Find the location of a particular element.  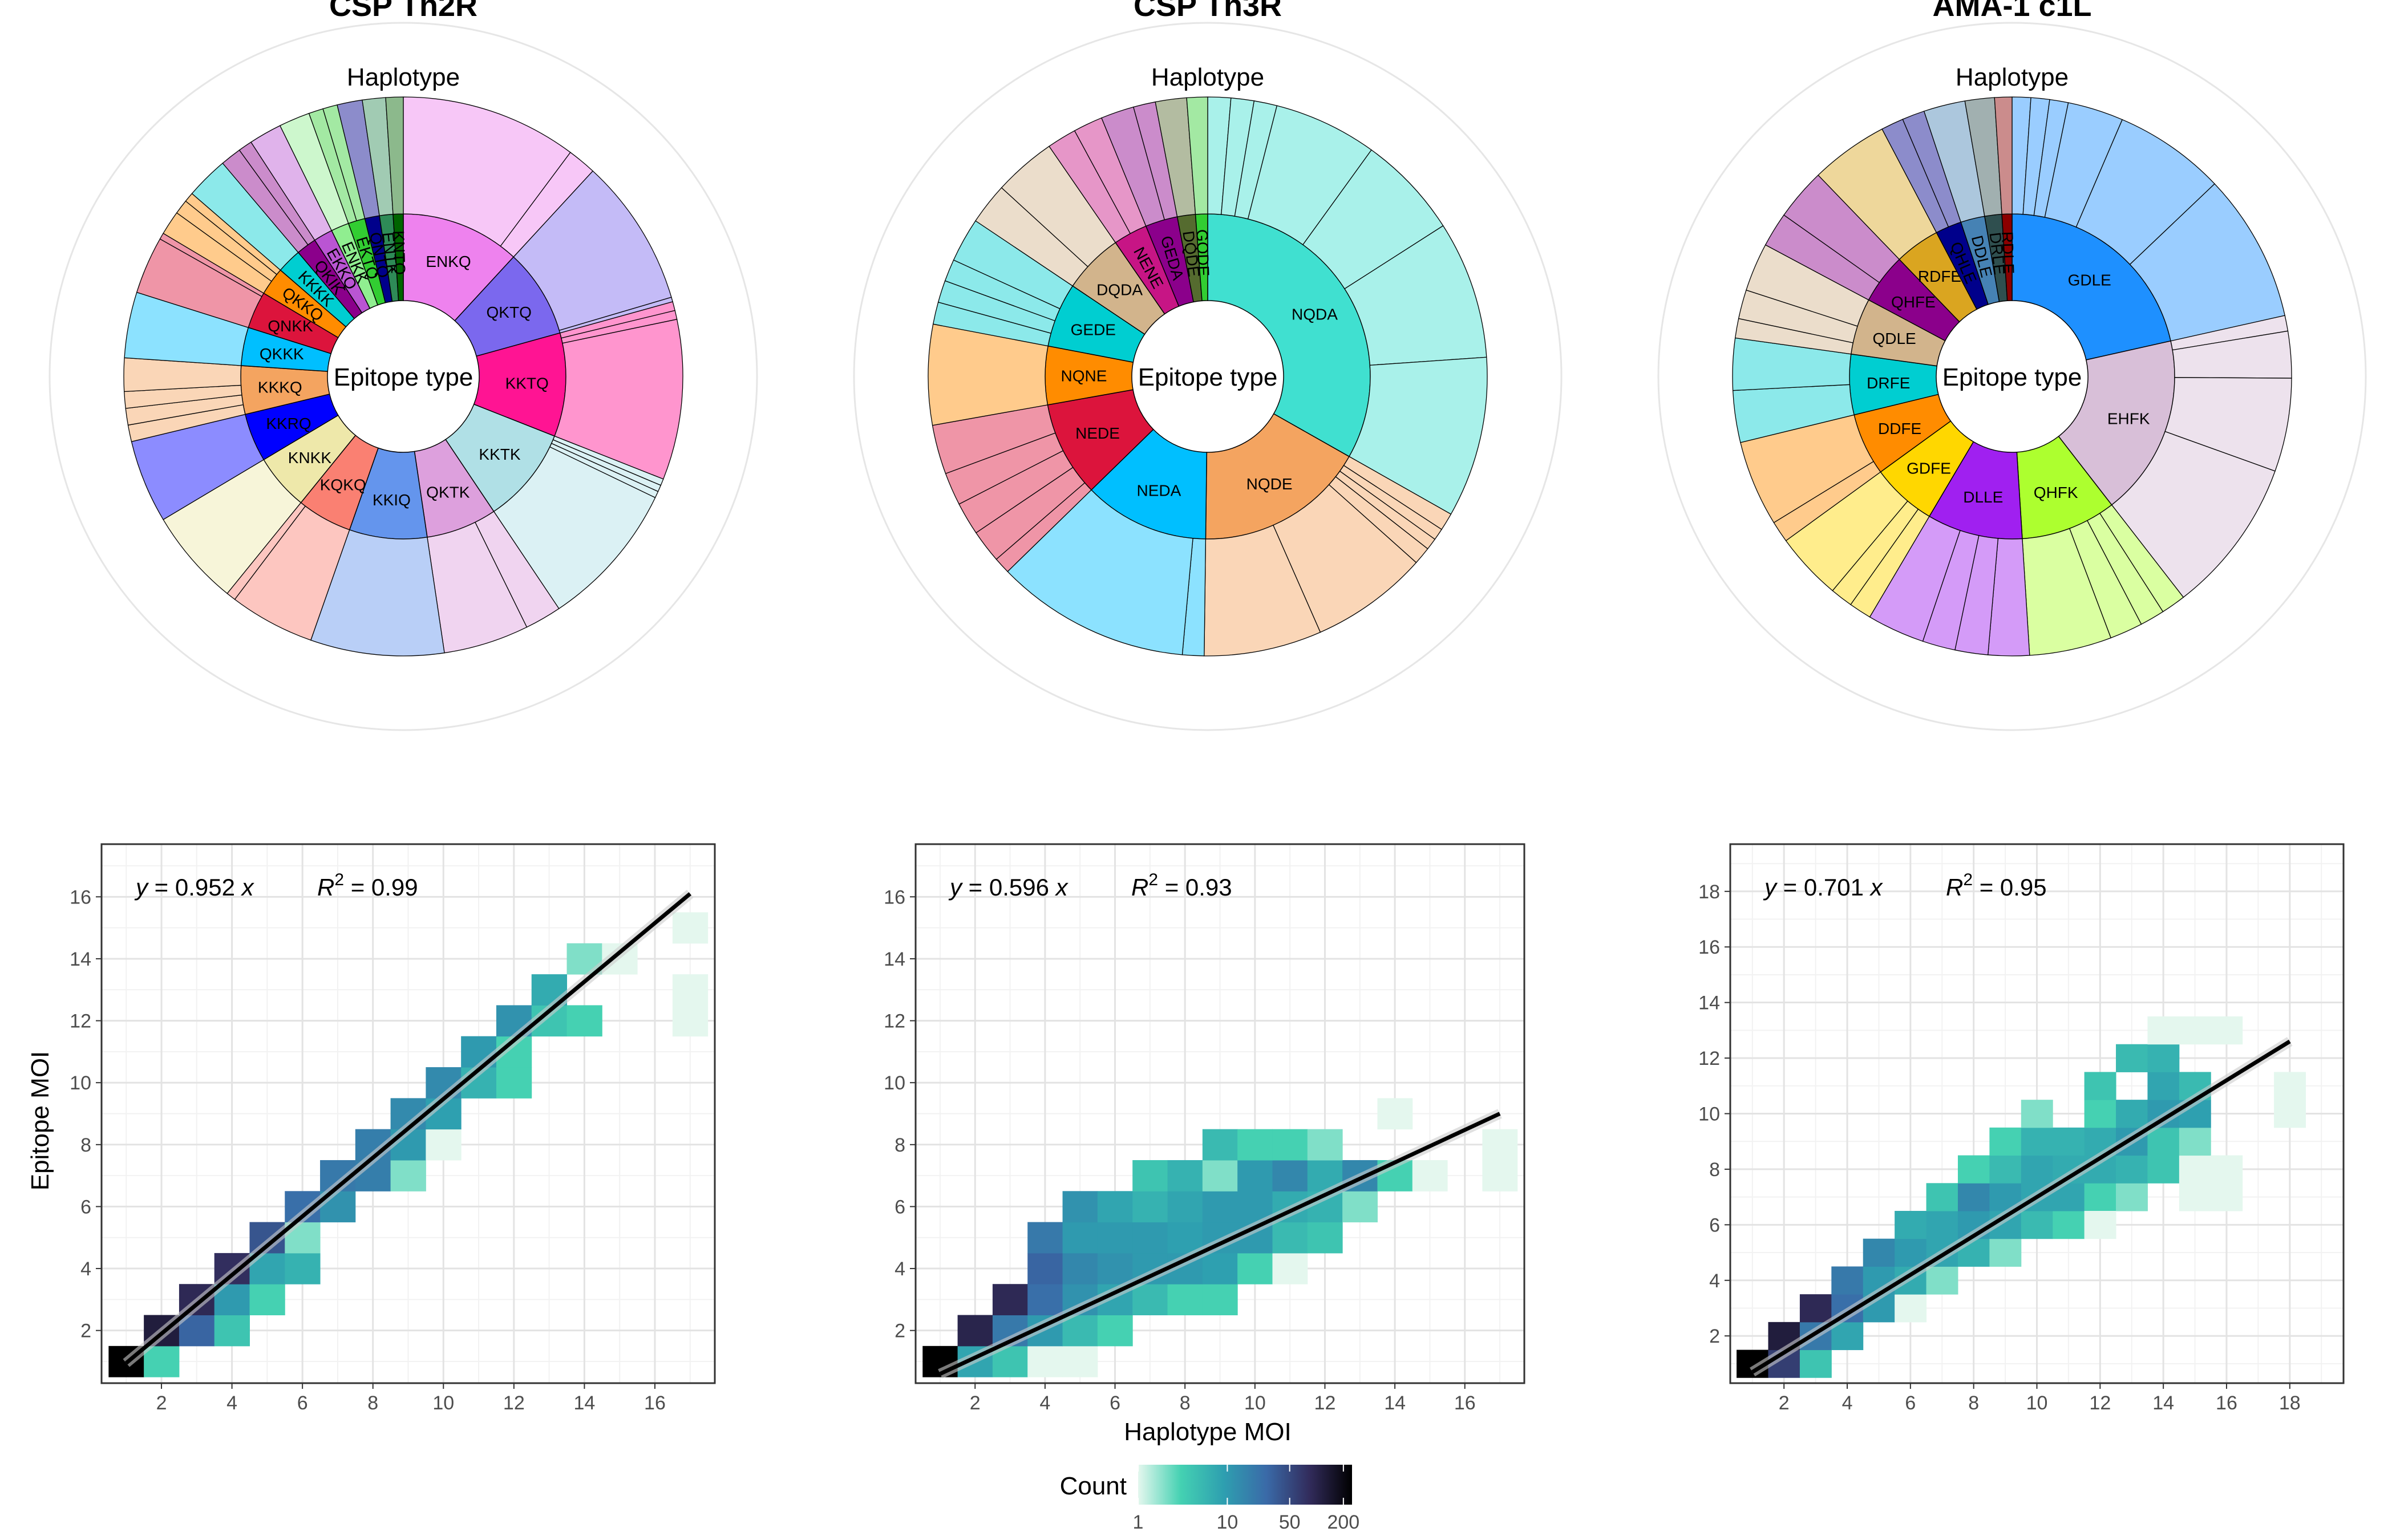

r2-exponent: 2 is located at coordinates (339, 879).